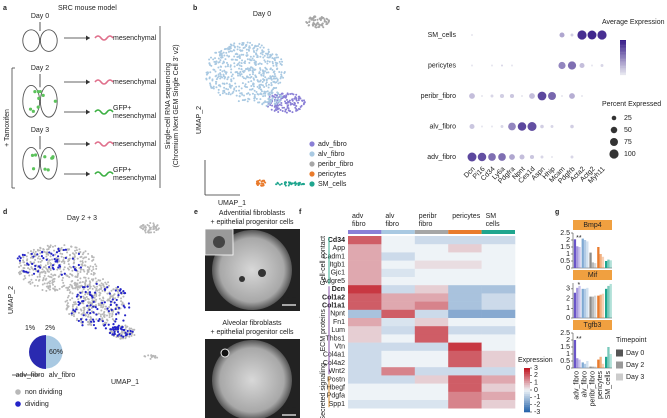  I want to click on size-key-label: 100, so click(630, 154).